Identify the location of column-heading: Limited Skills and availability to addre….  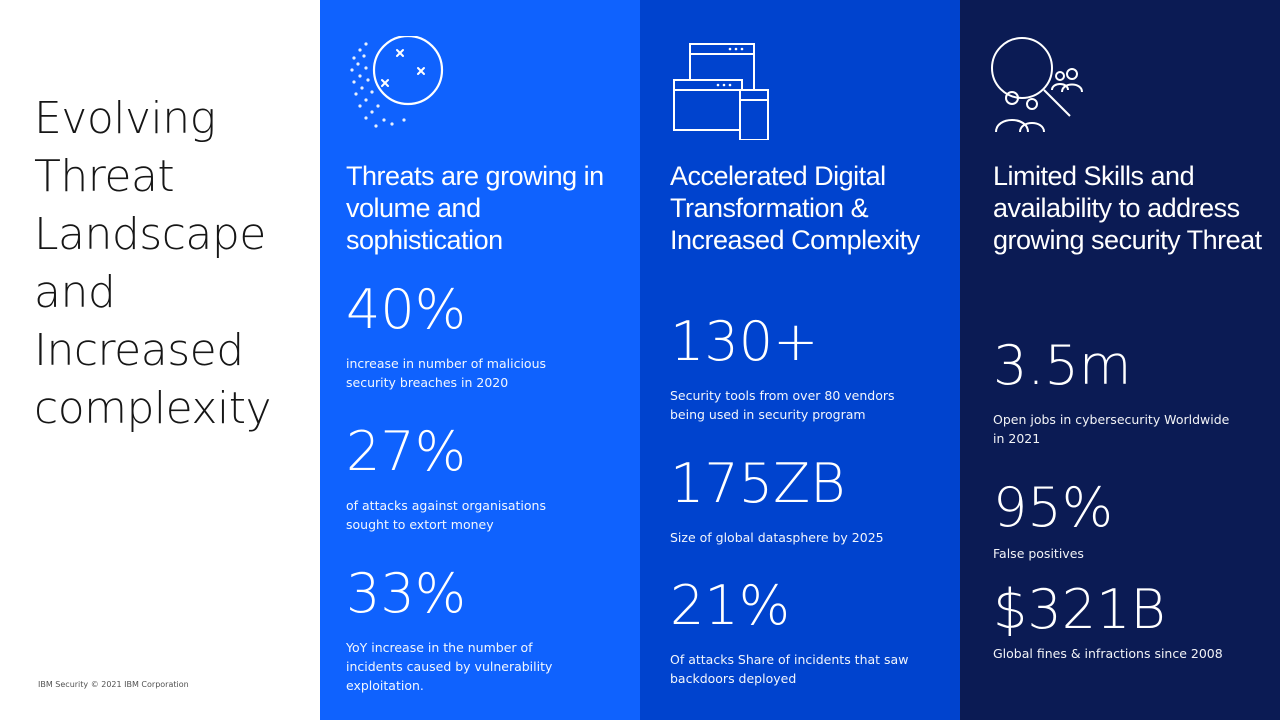
(1127, 208).